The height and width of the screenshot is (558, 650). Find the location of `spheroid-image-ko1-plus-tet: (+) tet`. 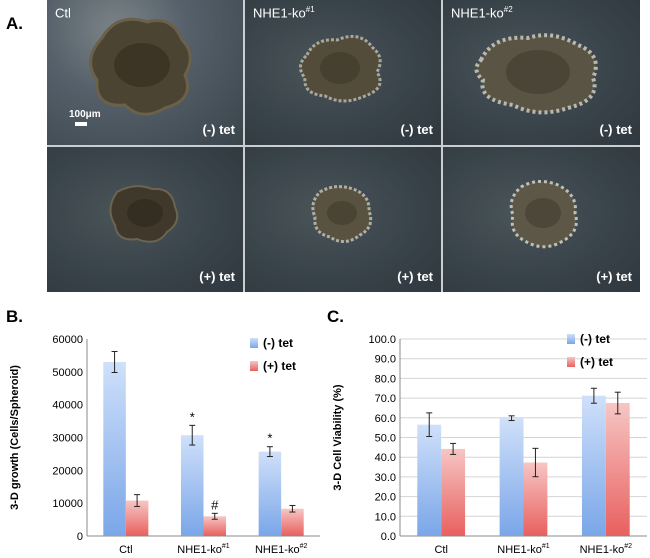

spheroid-image-ko1-plus-tet: (+) tet is located at coordinates (343, 219).